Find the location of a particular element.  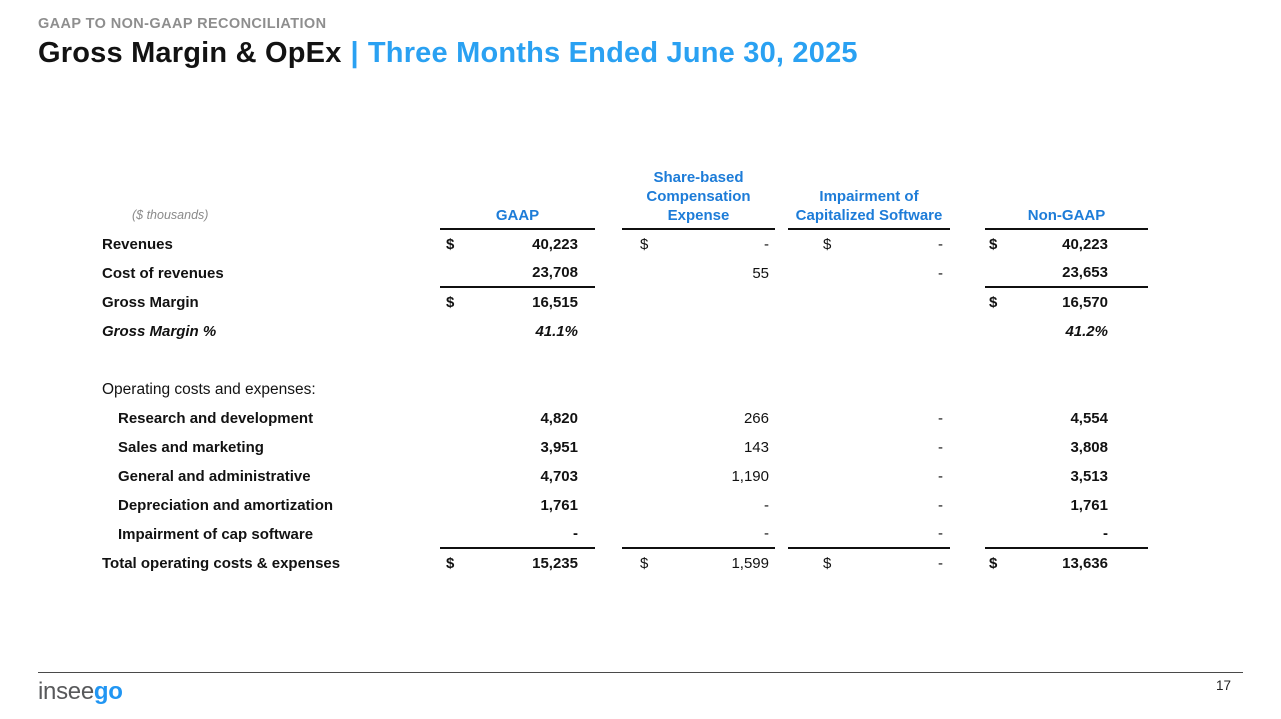

cell-value: 55 is located at coordinates (760, 273).